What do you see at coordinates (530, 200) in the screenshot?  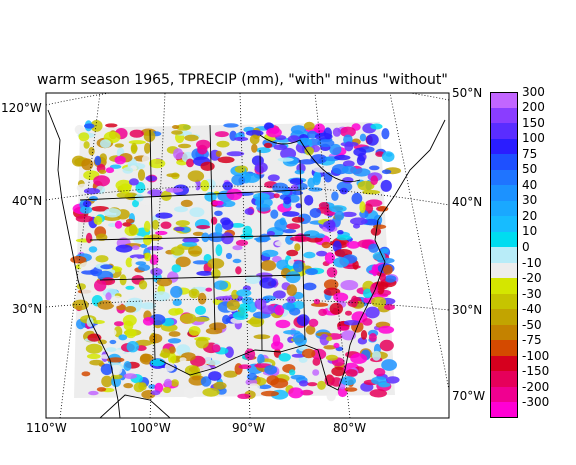 I see `colorbar-label: 30` at bounding box center [530, 200].